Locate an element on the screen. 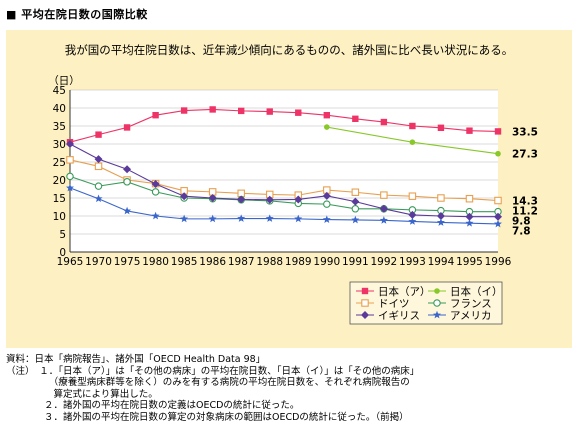 The height and width of the screenshot is (445, 578). y-tick-label: 15 is located at coordinates (59, 199).